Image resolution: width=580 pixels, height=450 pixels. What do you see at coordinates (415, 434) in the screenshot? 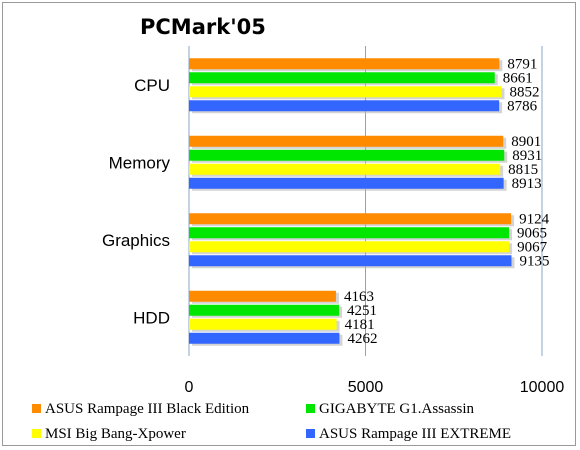
I see `legend-label: ASUS Rampage III EXTREME` at bounding box center [415, 434].